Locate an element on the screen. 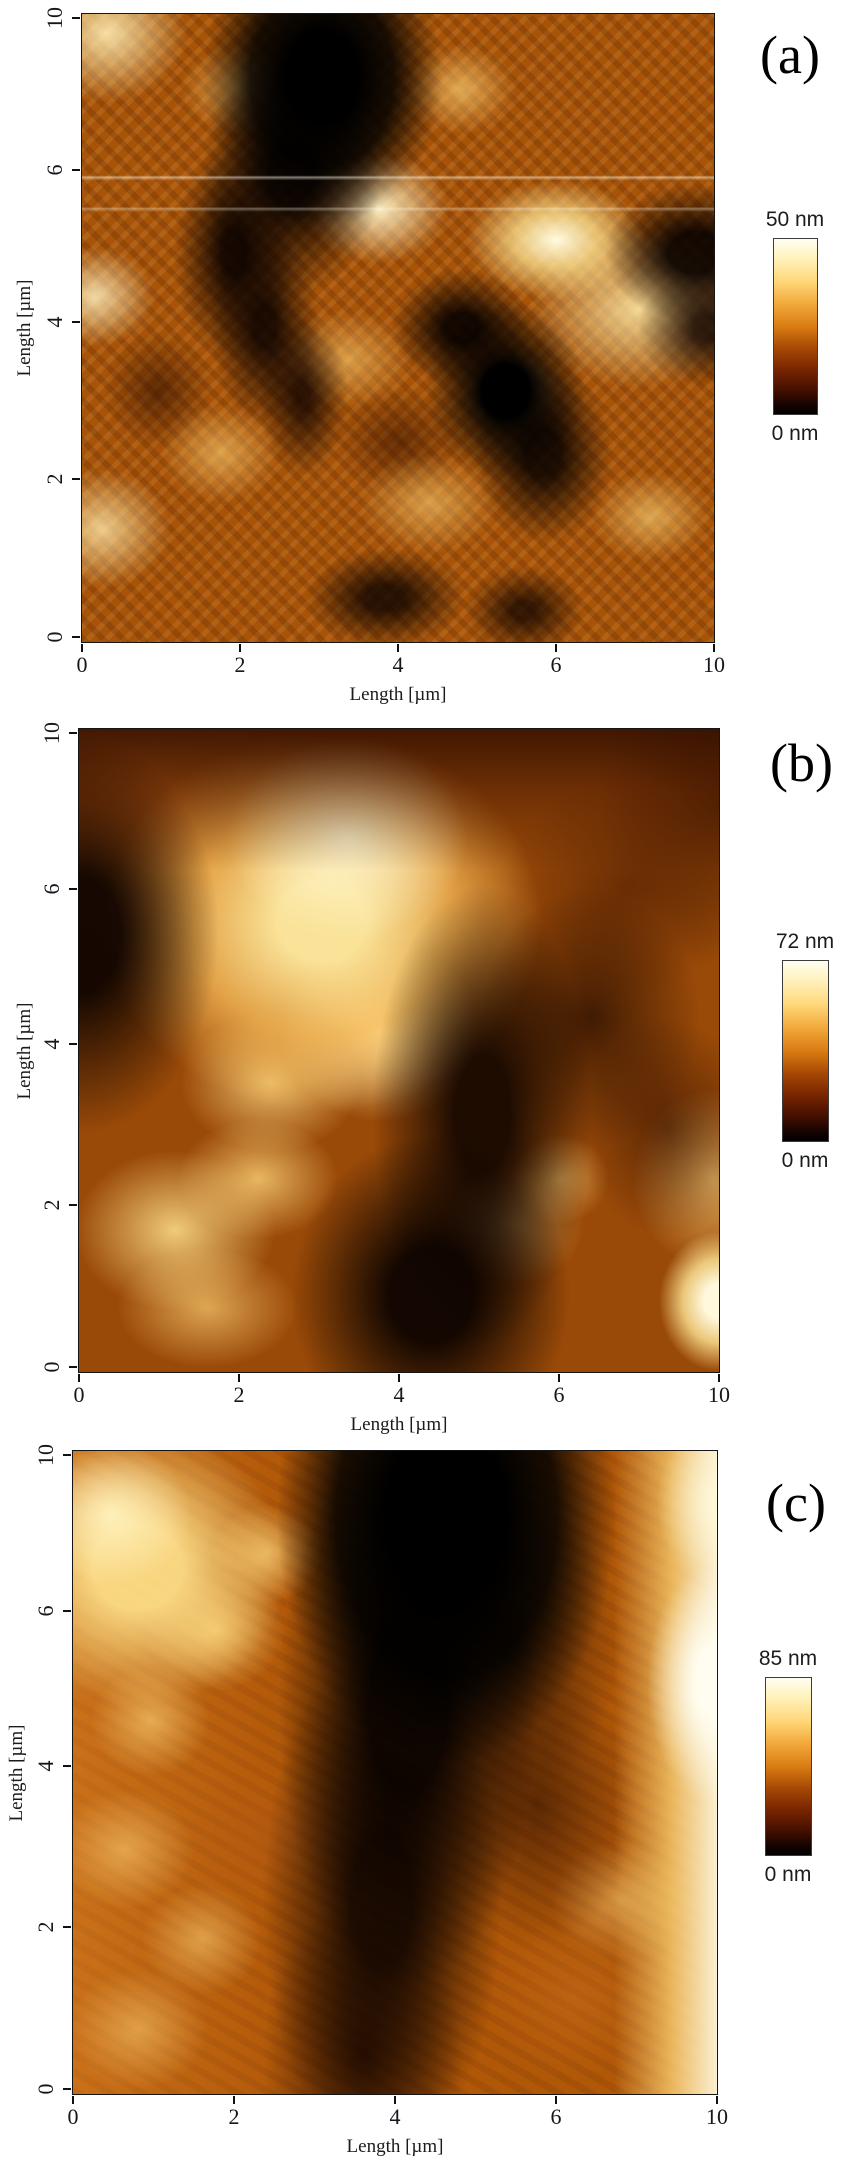 This screenshot has height=2160, width=850. colorbar-a: 50 nm 0 nm is located at coordinates (795, 326).